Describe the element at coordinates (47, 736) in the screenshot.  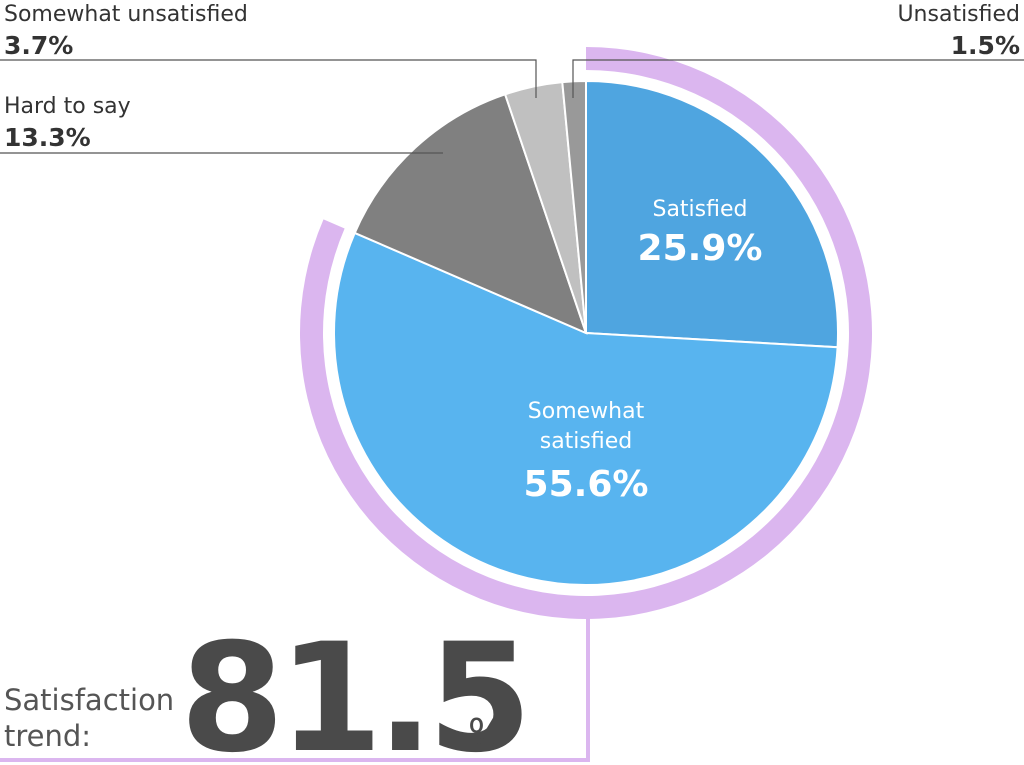
I see `trend-label-line2: trend:` at that location.